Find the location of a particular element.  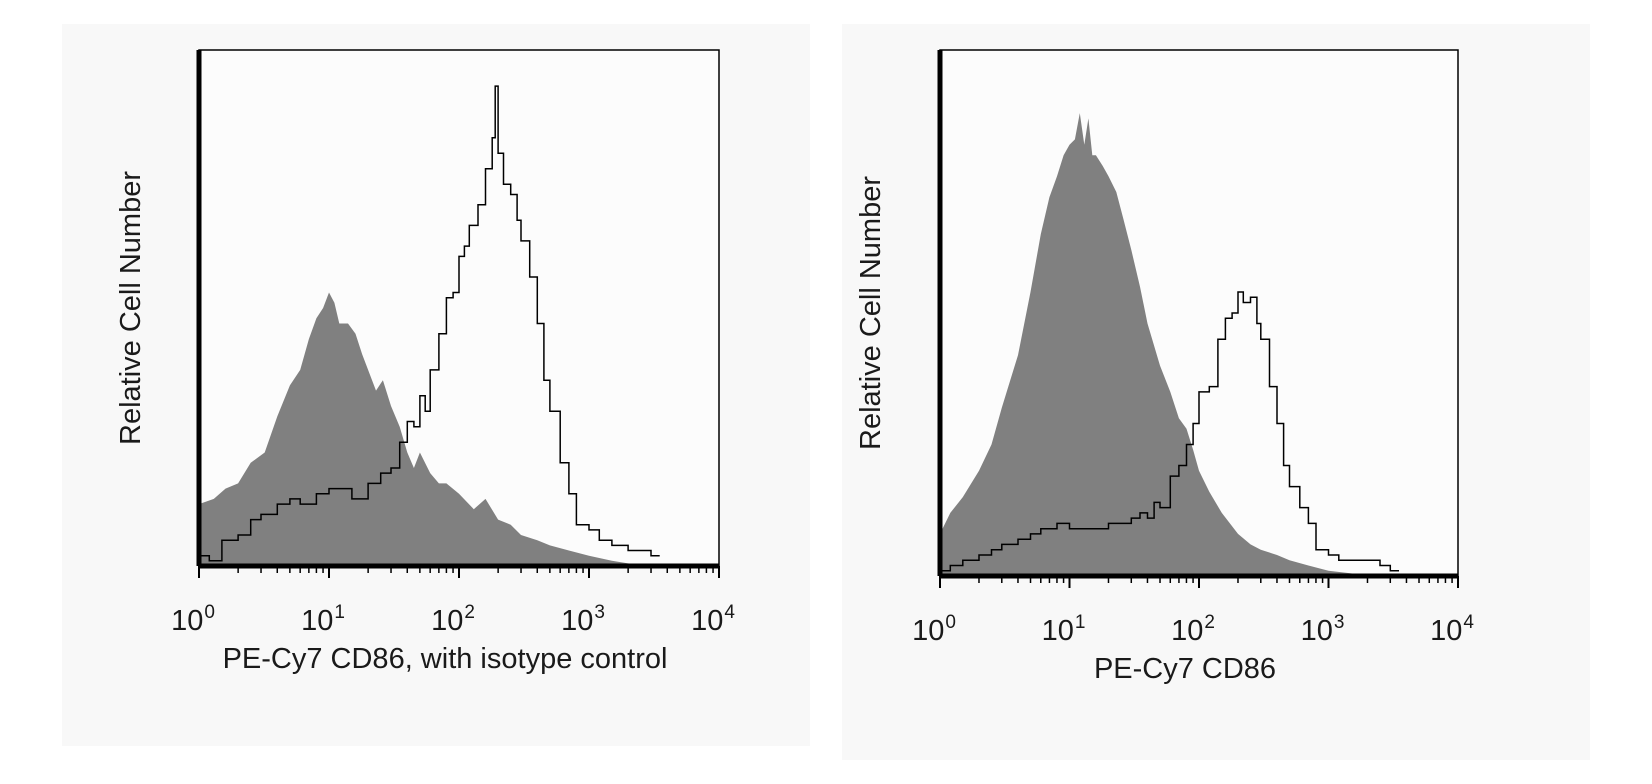

filled-histogram-isotype-control is located at coordinates (425, 429).